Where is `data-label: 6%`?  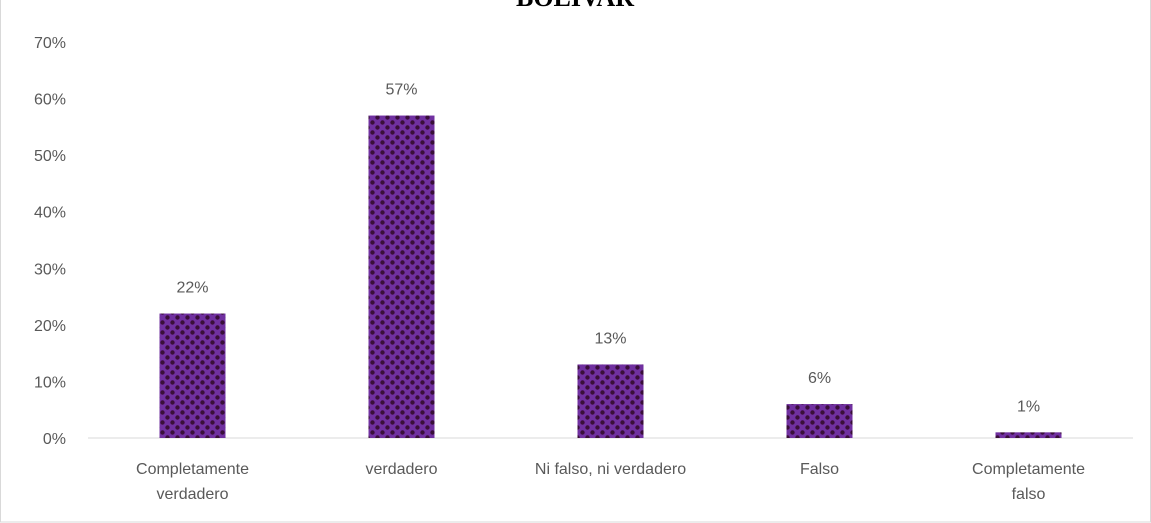 data-label: 6% is located at coordinates (819, 378).